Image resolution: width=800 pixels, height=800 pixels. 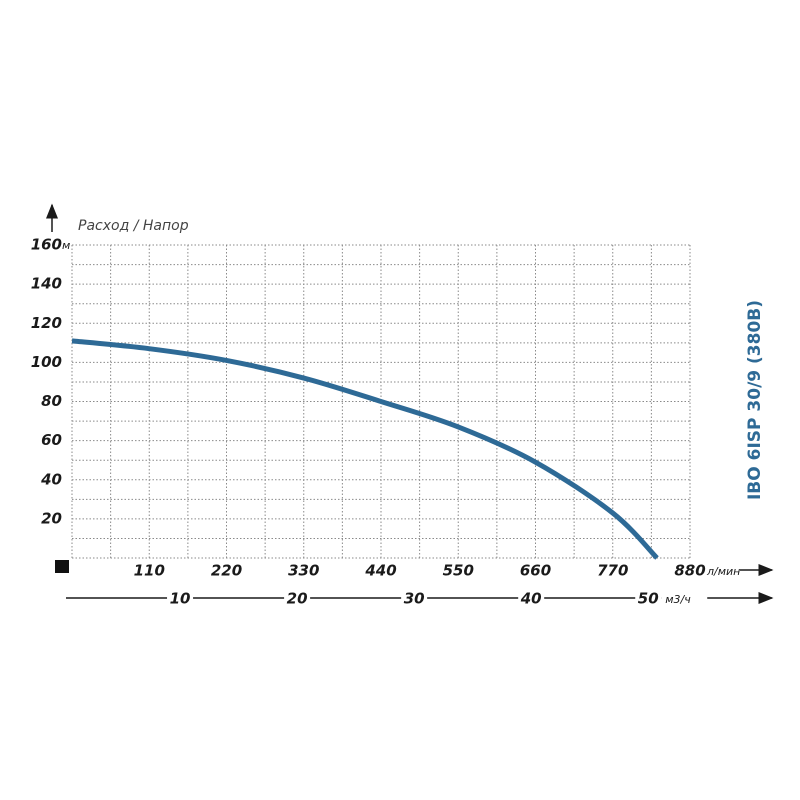 I want to click on y-tick-label: 80, so click(x=51, y=401).